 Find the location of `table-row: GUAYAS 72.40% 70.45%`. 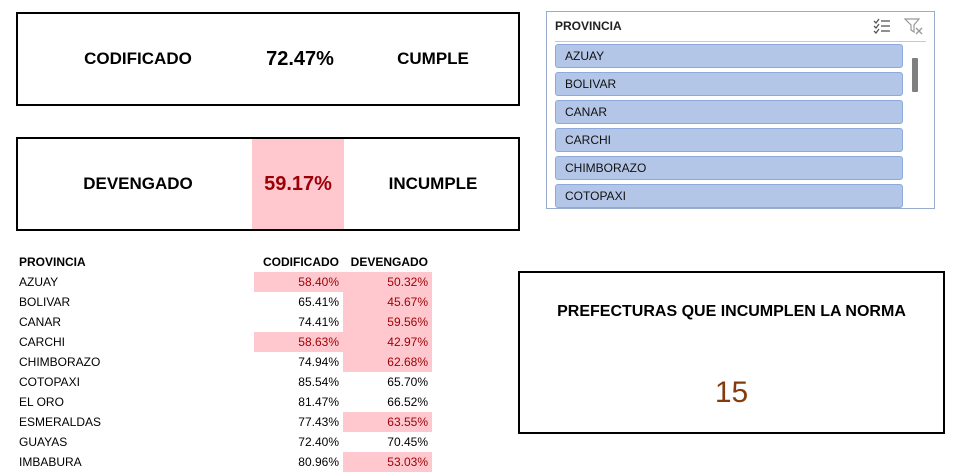

table-row: GUAYAS 72.40% 70.45% is located at coordinates (224, 442).